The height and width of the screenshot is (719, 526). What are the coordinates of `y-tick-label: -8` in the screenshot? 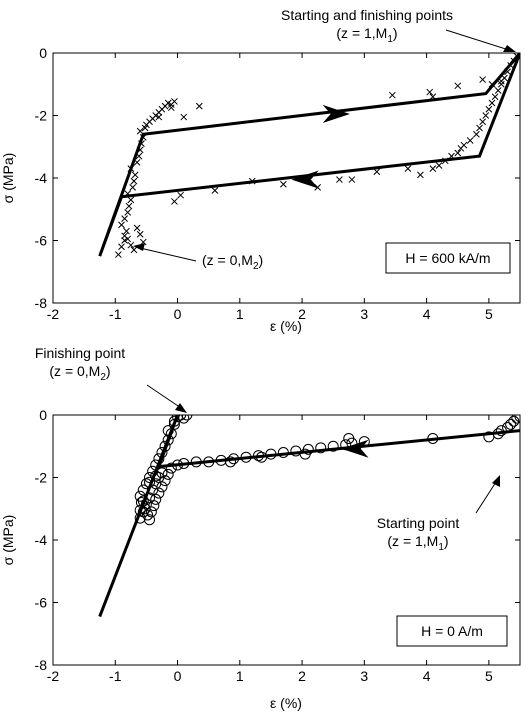 It's located at (41, 665).